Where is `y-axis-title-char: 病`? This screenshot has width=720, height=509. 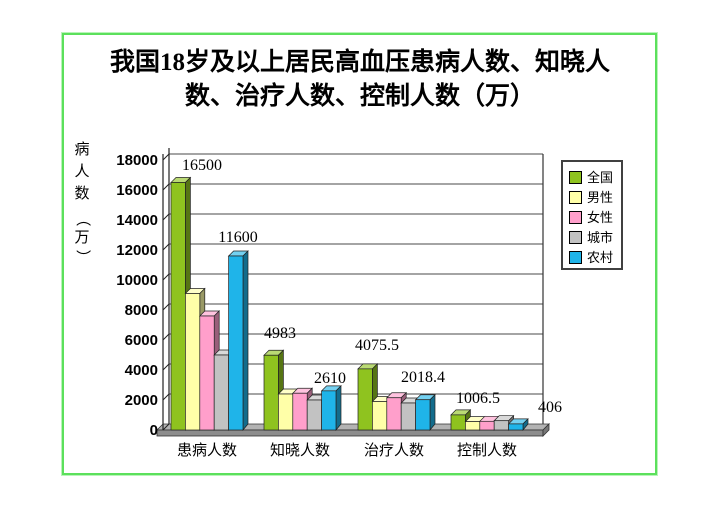
y-axis-title-char: 病 is located at coordinates (82, 150).